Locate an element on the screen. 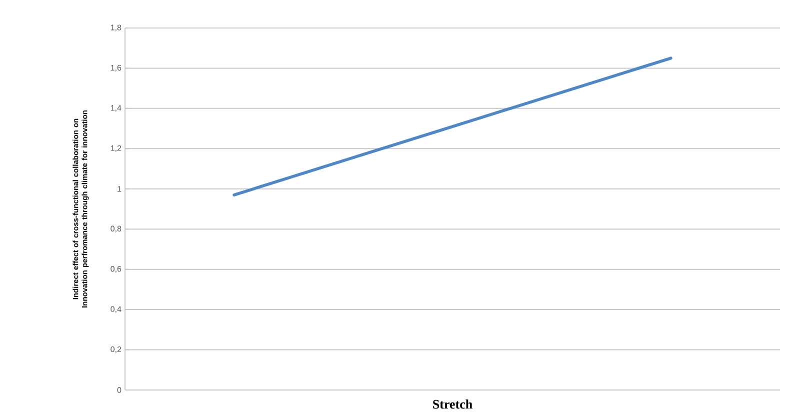 The height and width of the screenshot is (419, 787). x-axis-title: Stretch is located at coordinates (452, 404).